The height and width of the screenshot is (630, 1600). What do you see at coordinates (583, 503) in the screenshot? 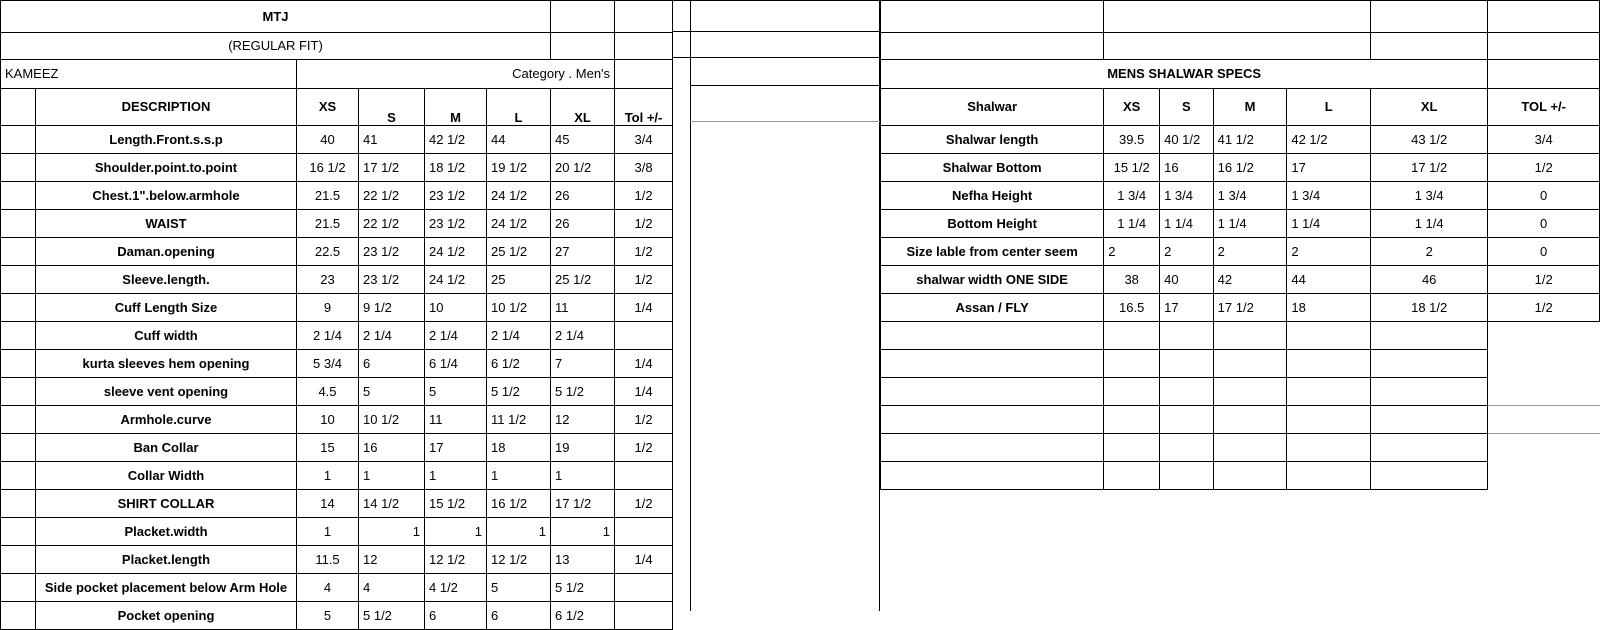
I see `cell-xl: 17 1/2` at bounding box center [583, 503].